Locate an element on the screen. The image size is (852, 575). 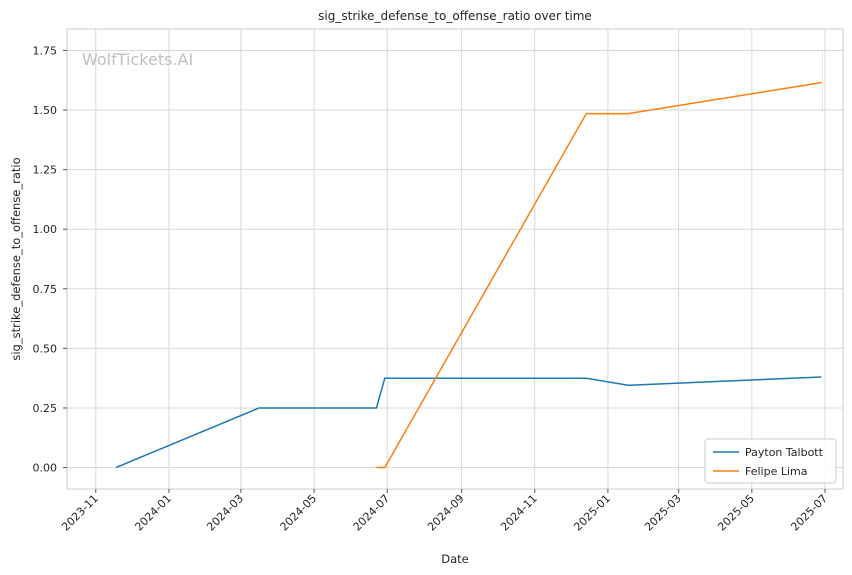
y-tick-label: 0.75 is located at coordinates (45, 289).